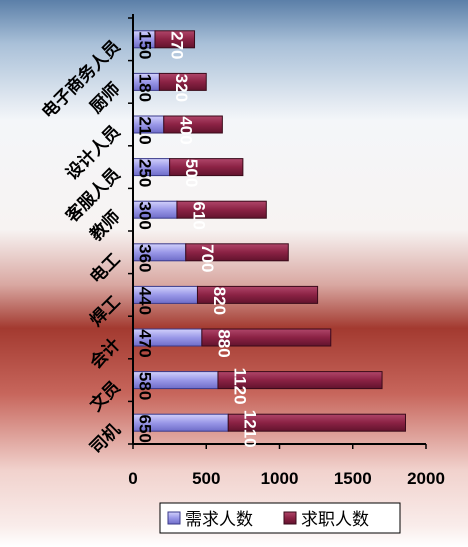 This screenshot has height=547, width=468. I want to click on value-label-supply-7: 880, so click(223, 343).